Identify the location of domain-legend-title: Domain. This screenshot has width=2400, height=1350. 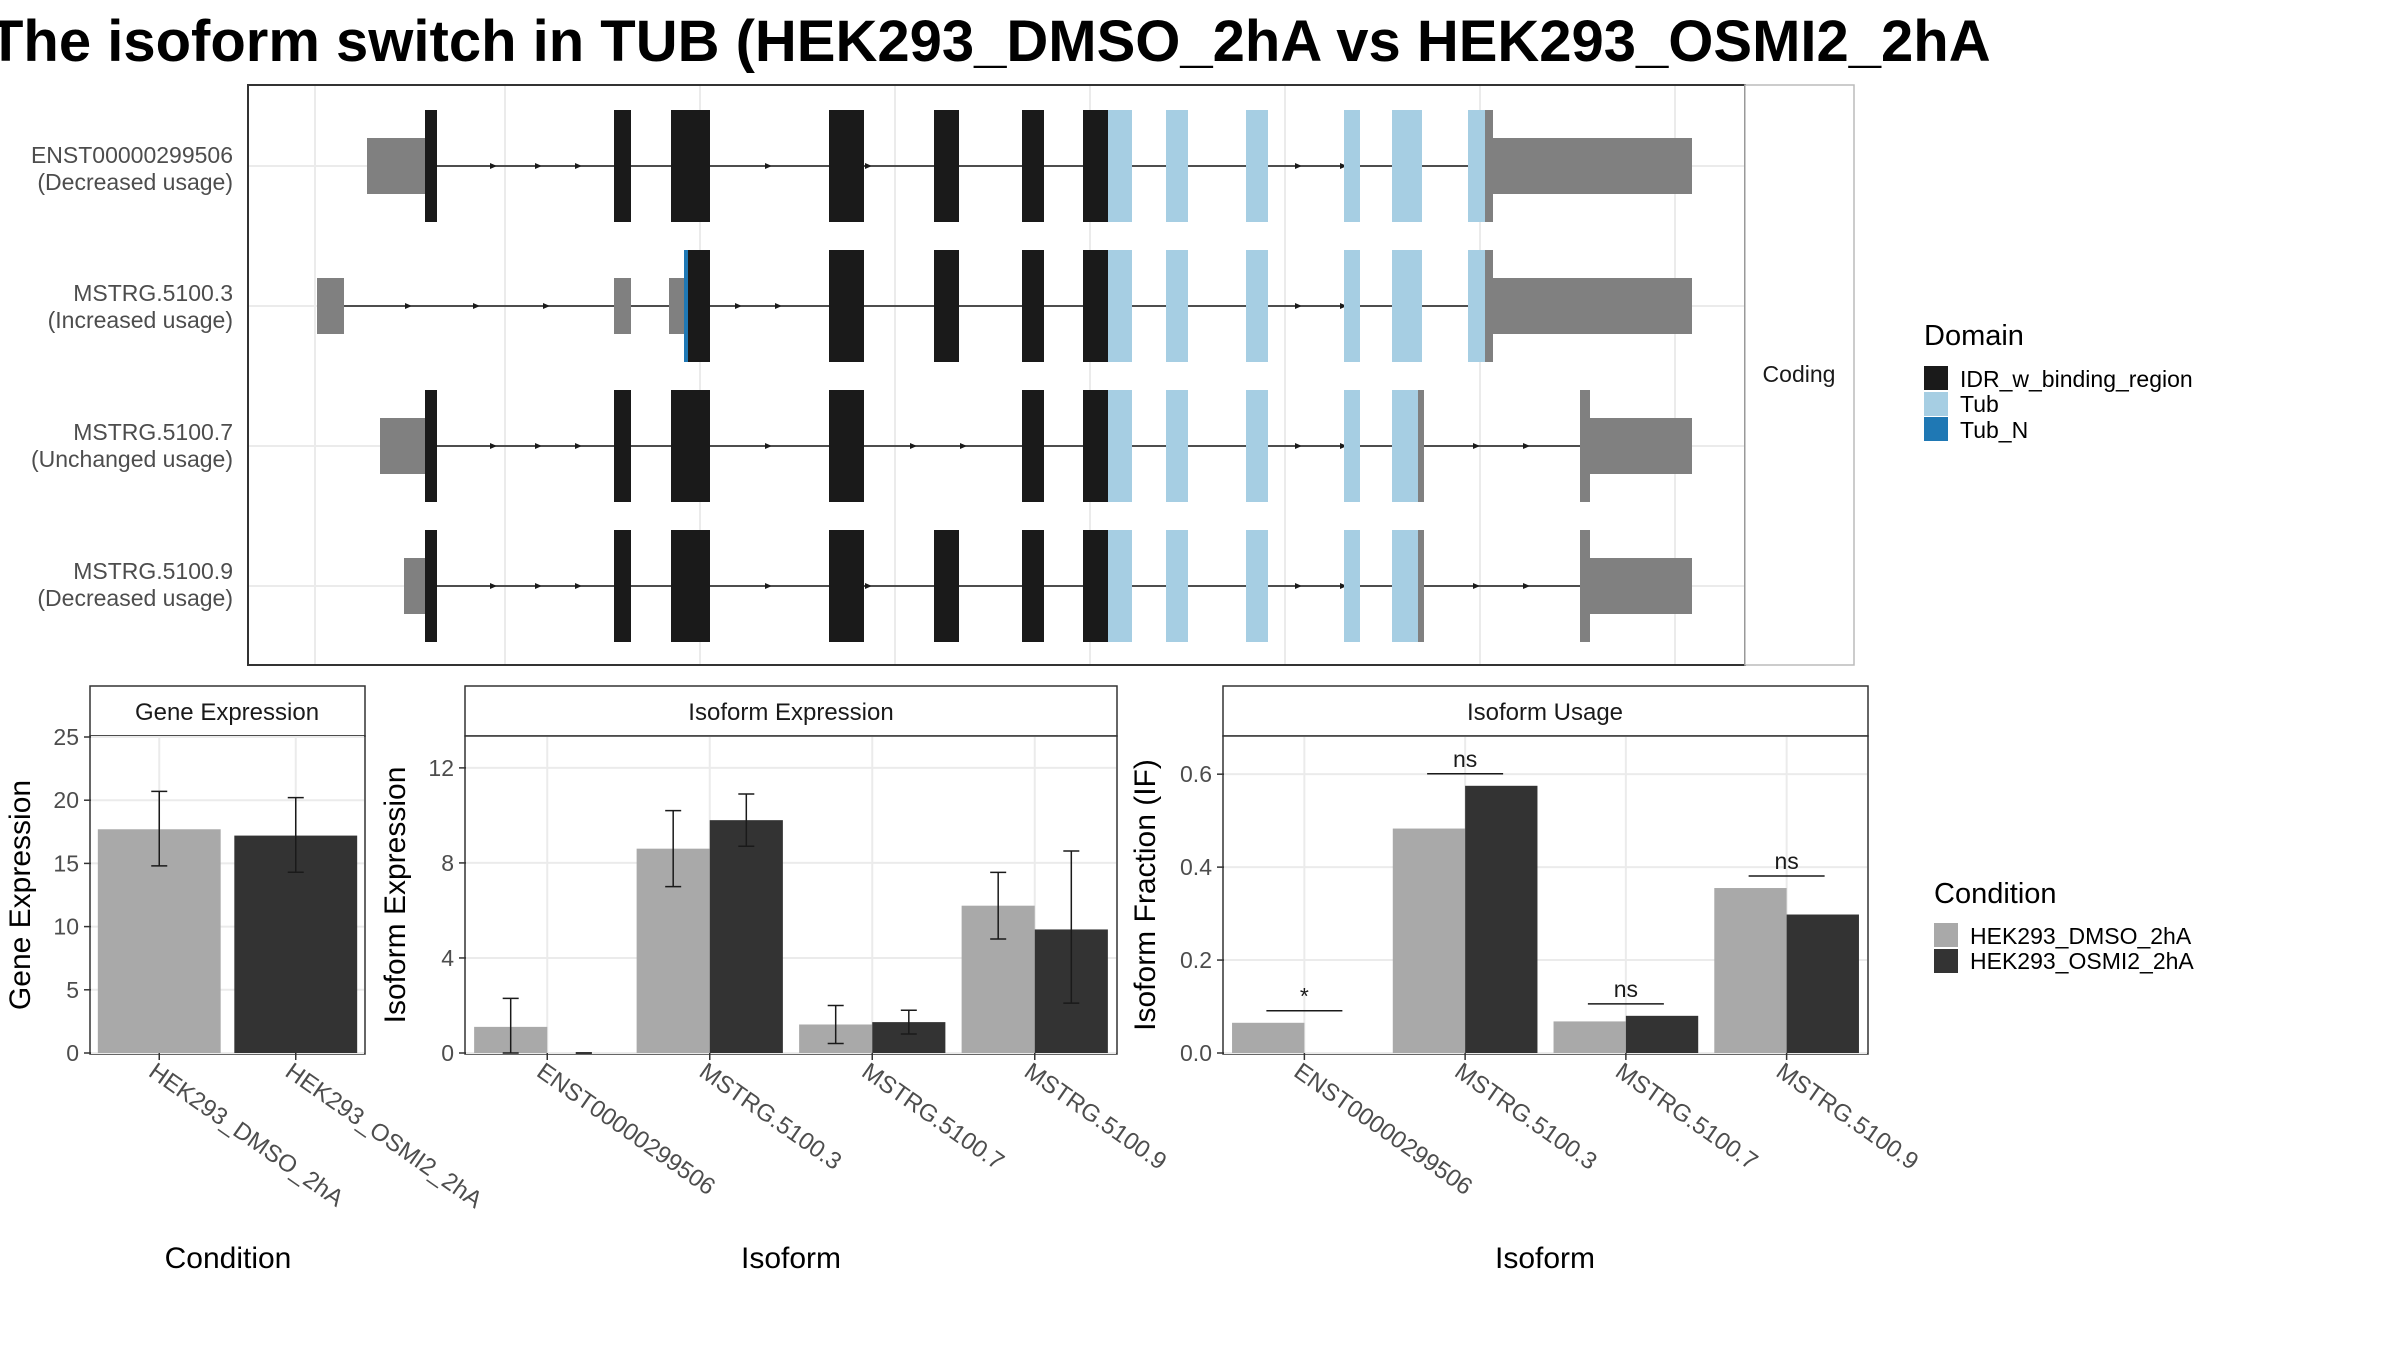
(1974, 336).